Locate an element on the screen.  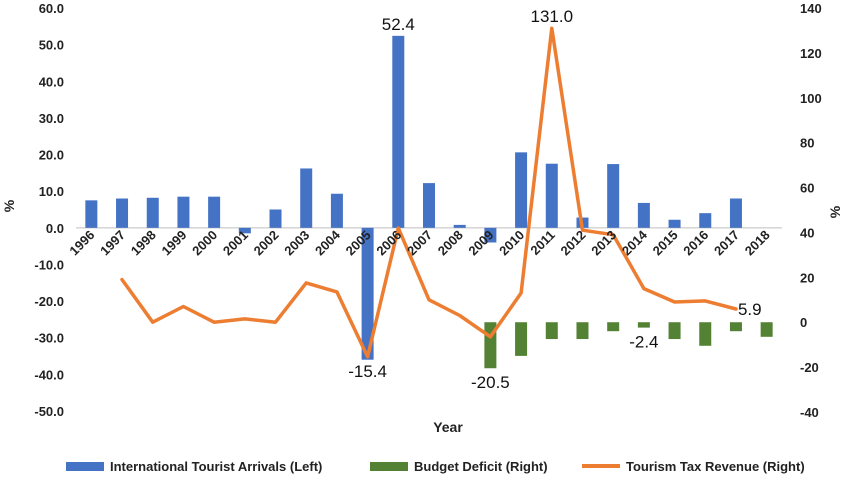
y-left-tick-label: -40.0 is located at coordinates (49, 374).